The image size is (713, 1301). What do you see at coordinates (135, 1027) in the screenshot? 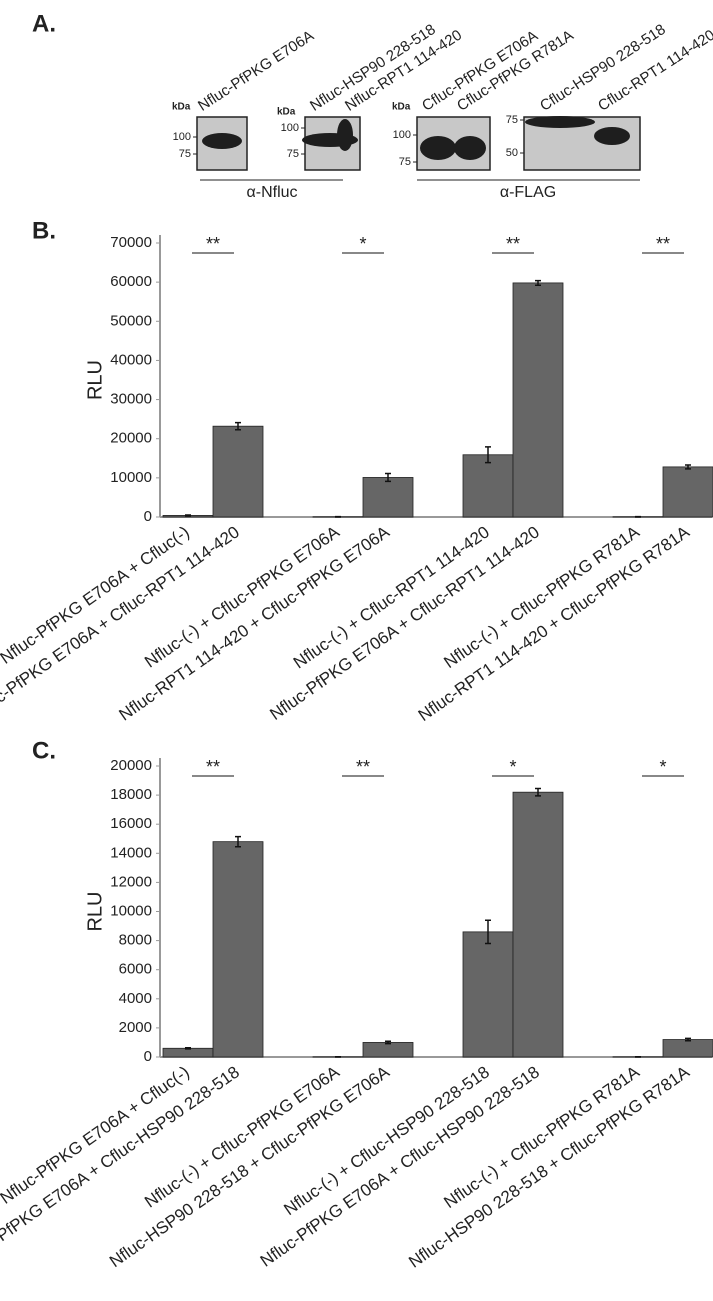
I see `y-tick-label: 2000` at bounding box center [135, 1027].